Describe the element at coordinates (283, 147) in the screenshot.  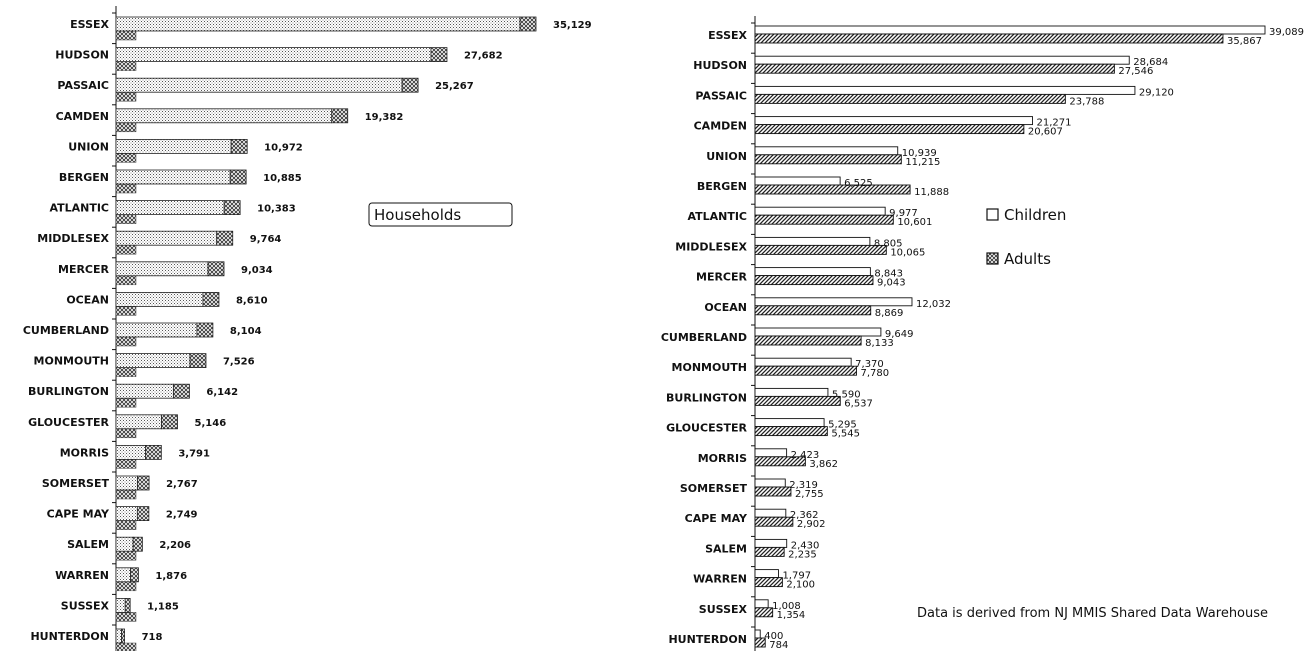
I see `value-label-union: 10,972` at that location.